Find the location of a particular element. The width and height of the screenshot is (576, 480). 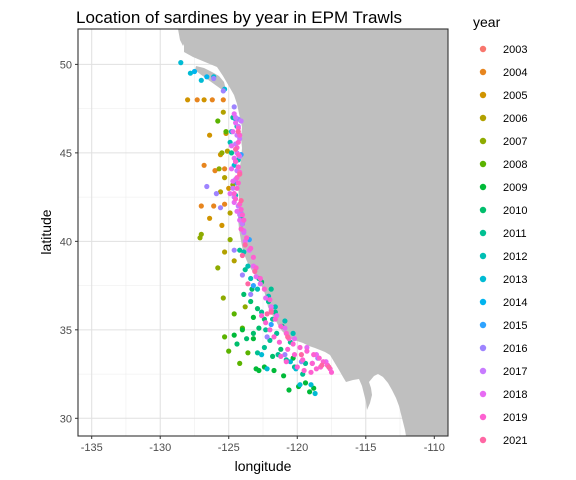

legend-key-2019 is located at coordinates (483, 417).